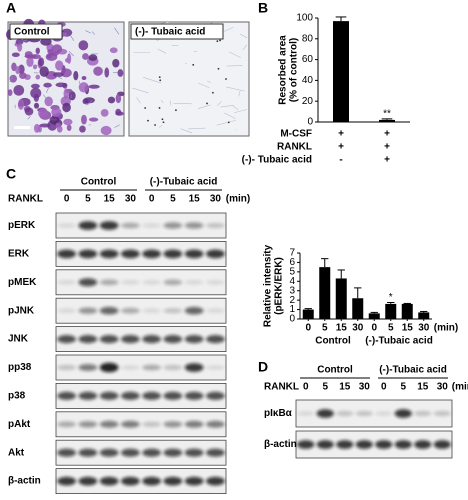 This screenshot has width=468, height=500. Describe the element at coordinates (424, 328) in the screenshot. I see `x-tick-label: 30` at that location.